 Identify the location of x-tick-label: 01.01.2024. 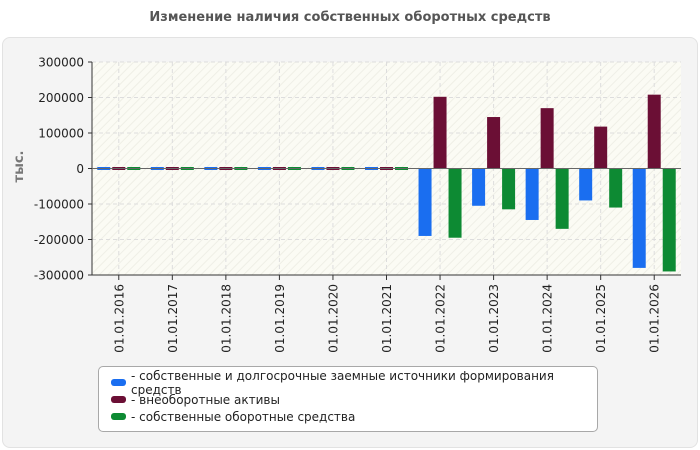
(548, 318).